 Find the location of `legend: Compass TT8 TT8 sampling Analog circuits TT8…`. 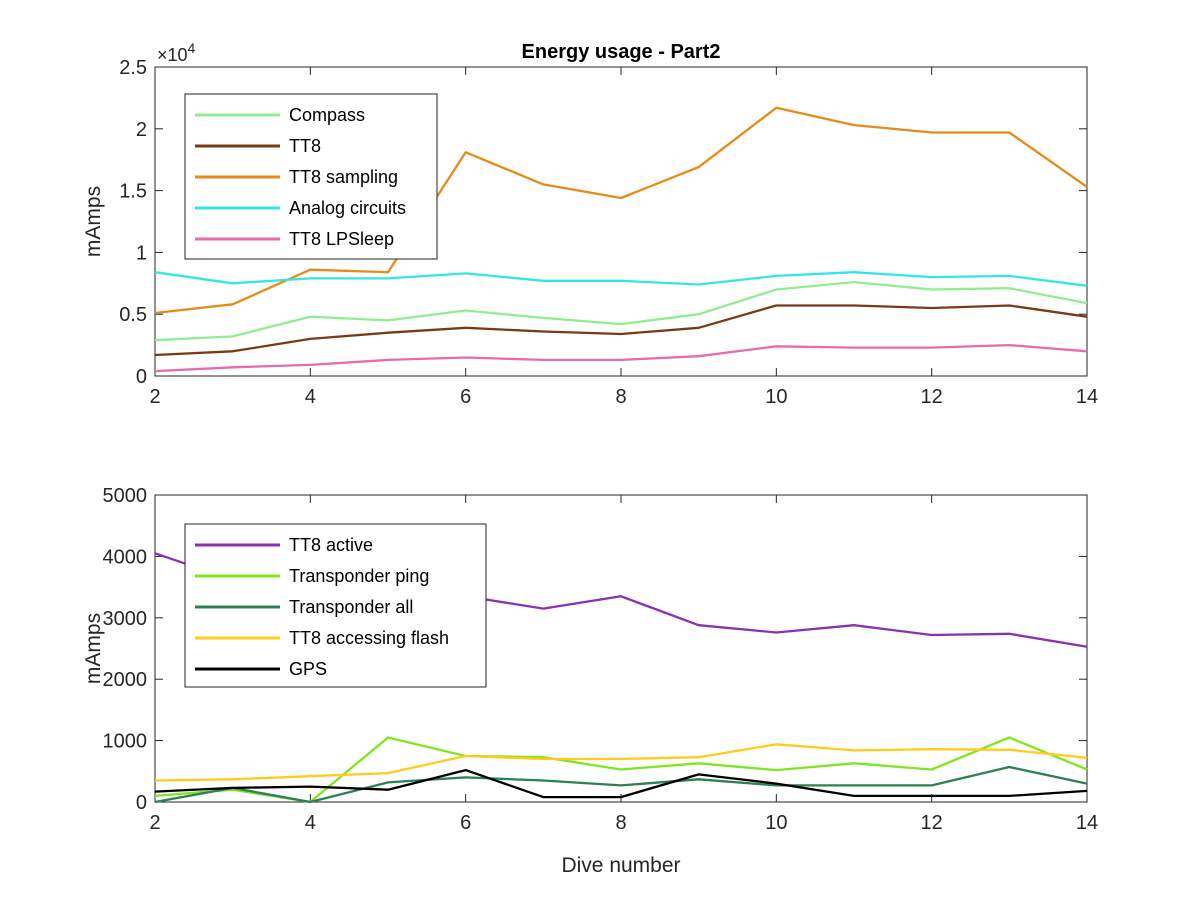

legend: Compass TT8 TT8 sampling Analog circuits TT8… is located at coordinates (311, 176).